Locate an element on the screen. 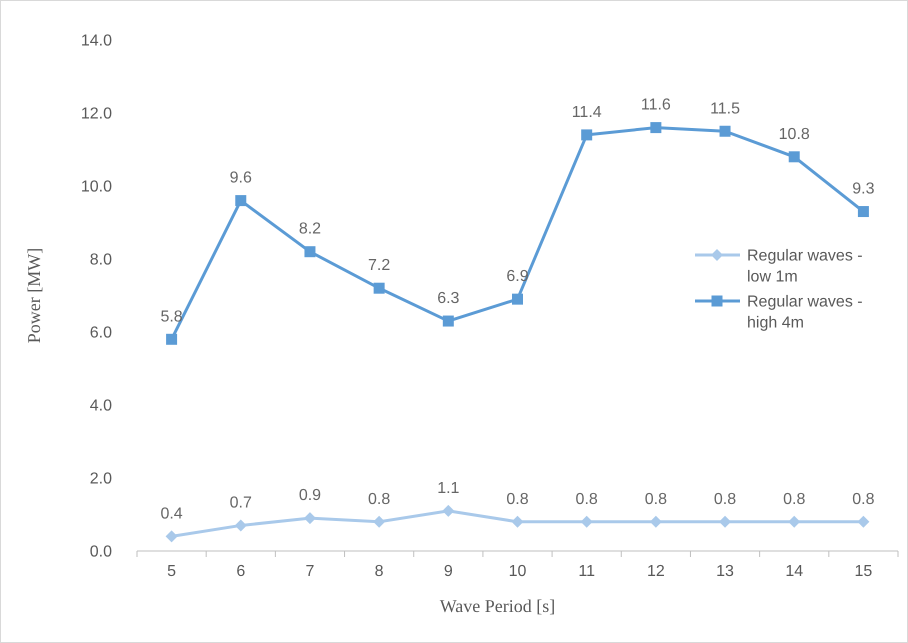  y-tick-label: 10.0 is located at coordinates (96, 187).